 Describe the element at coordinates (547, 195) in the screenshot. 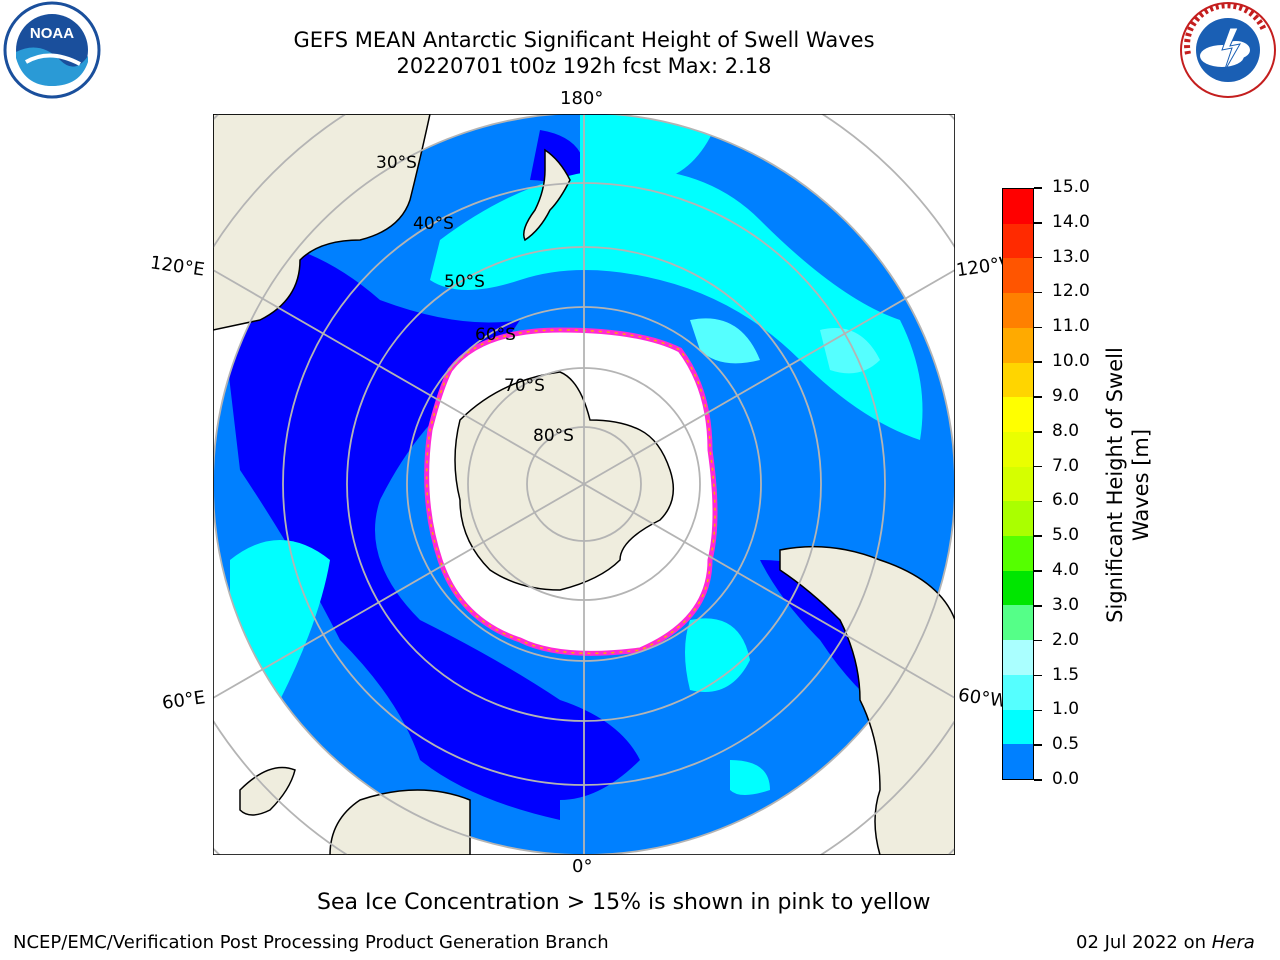

I see `new-zealand` at that location.